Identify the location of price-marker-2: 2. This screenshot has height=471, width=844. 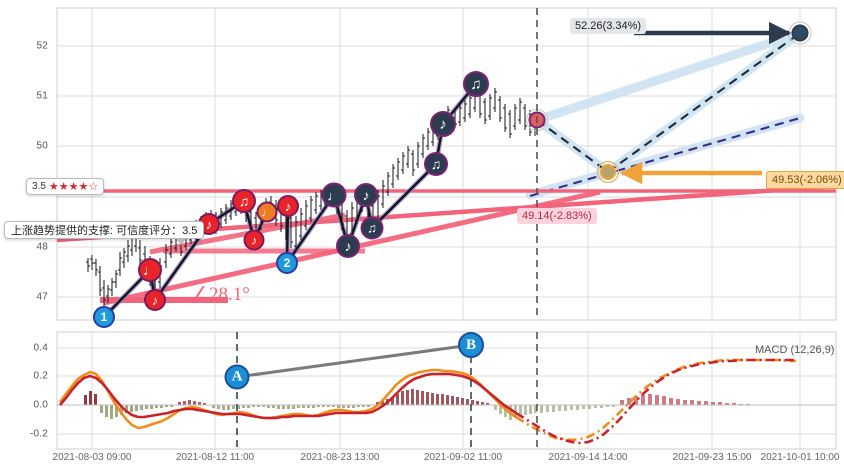
(287, 263).